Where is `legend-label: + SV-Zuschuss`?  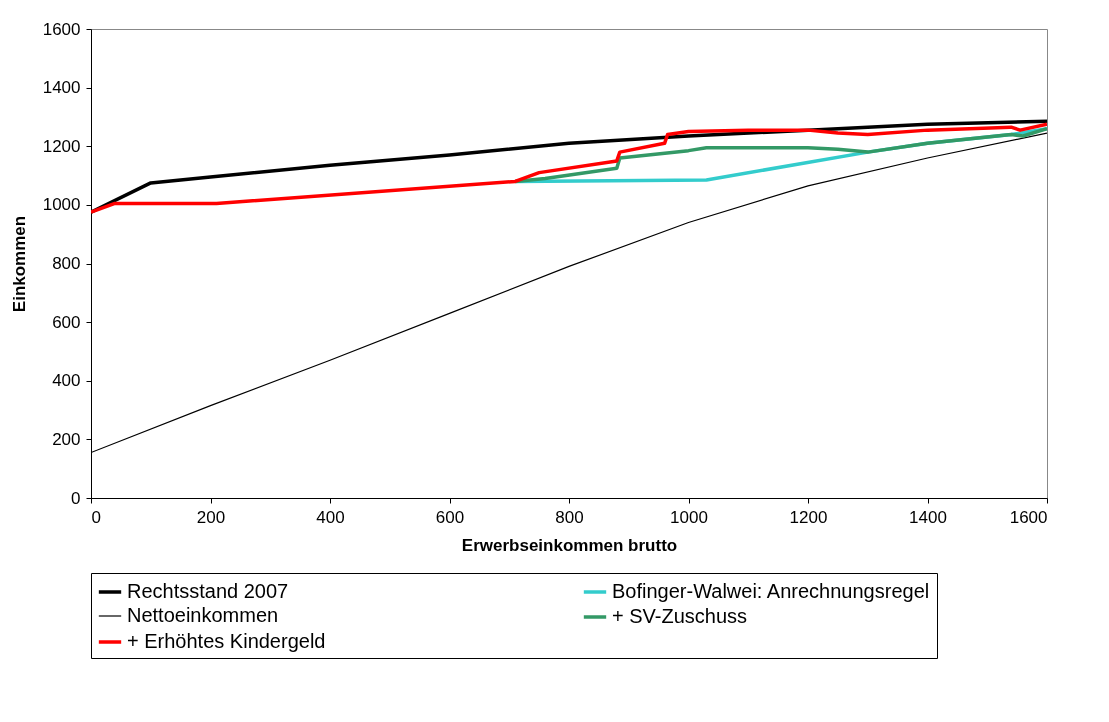
legend-label: + SV-Zuschuss is located at coordinates (680, 616).